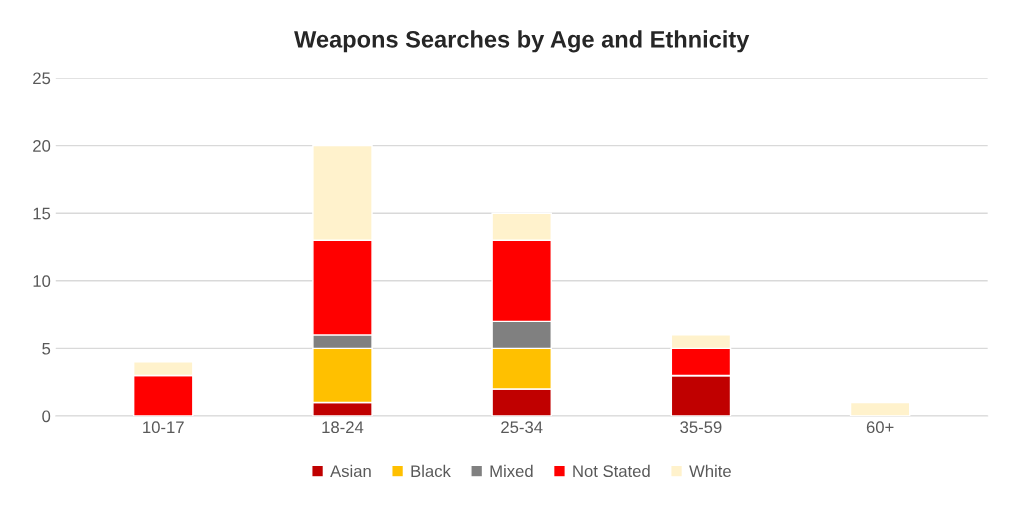 The image size is (1013, 520). What do you see at coordinates (46, 348) in the screenshot?
I see `y-tick-label: 5` at bounding box center [46, 348].